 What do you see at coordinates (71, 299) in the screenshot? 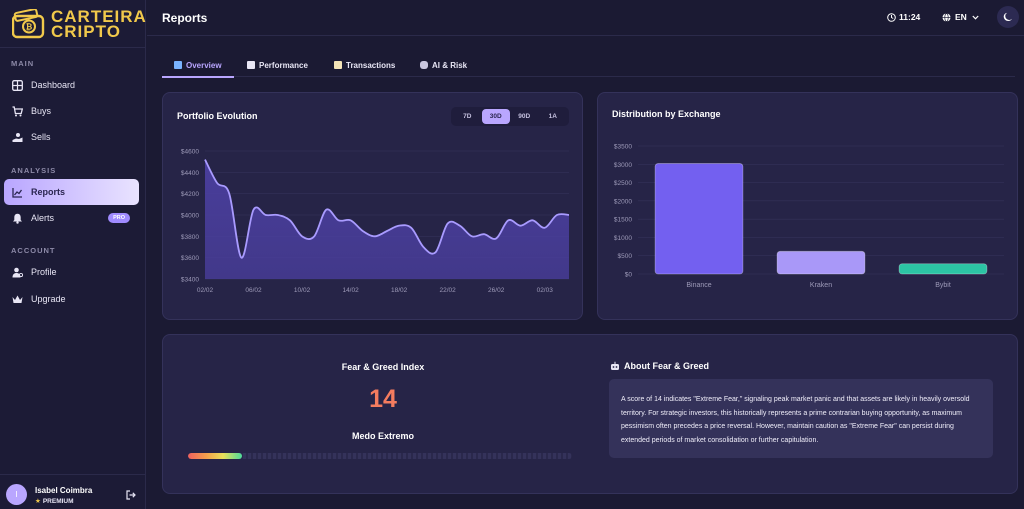
I see `sidebar-item-upgrade: Upgrade` at bounding box center [71, 299].